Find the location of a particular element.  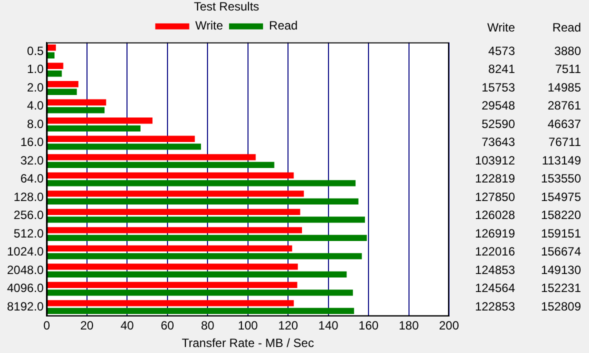

text: 113149 is located at coordinates (562, 160).